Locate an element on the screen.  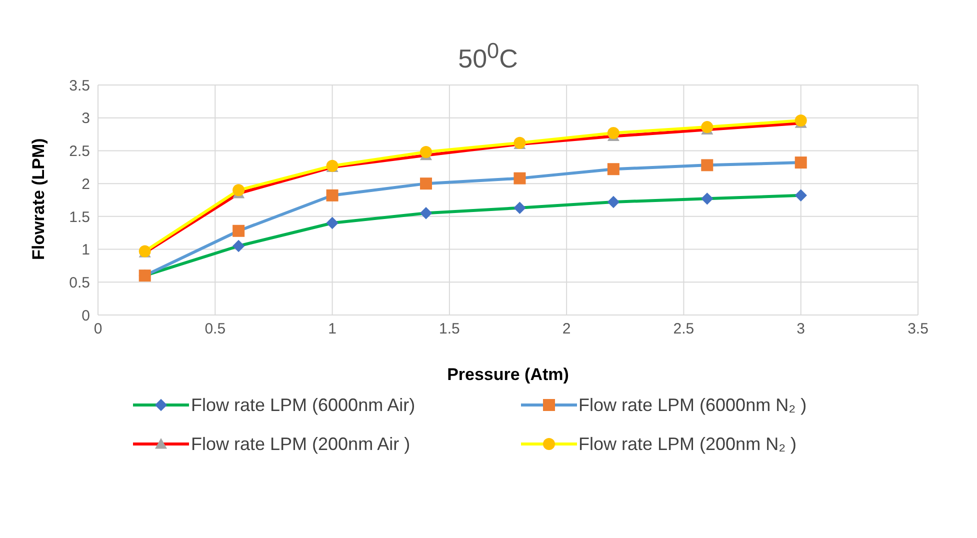
chart-title: 50$^{0}$C is located at coordinates (488, 56).